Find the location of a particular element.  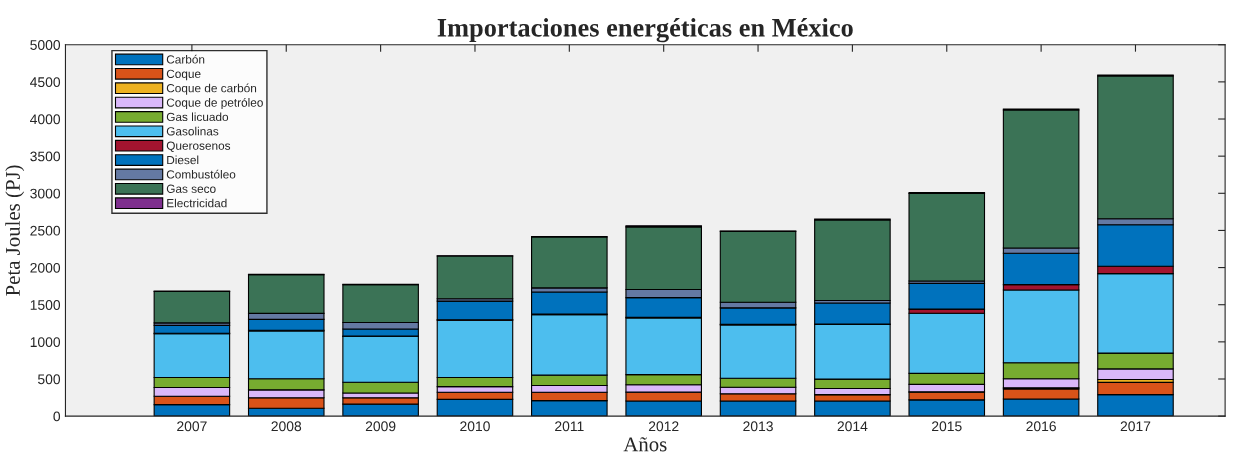

y-tick-label: 3000 is located at coordinates (45, 193).